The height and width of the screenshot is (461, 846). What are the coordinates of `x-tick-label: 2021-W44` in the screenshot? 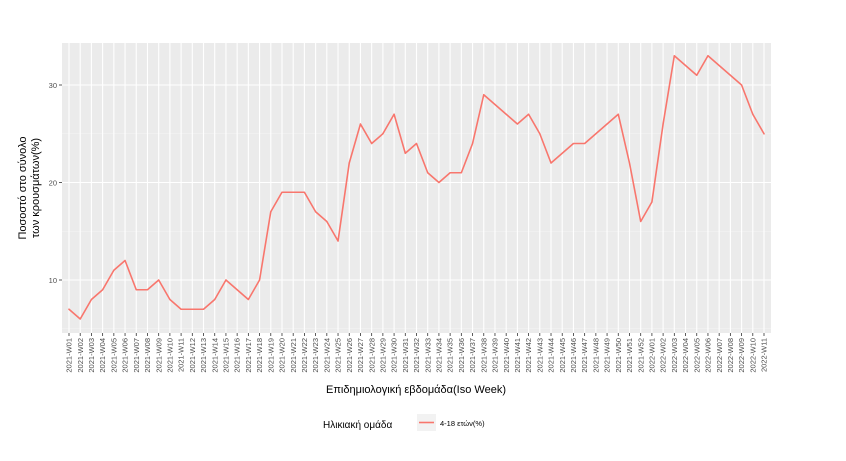 It's located at (551, 355).